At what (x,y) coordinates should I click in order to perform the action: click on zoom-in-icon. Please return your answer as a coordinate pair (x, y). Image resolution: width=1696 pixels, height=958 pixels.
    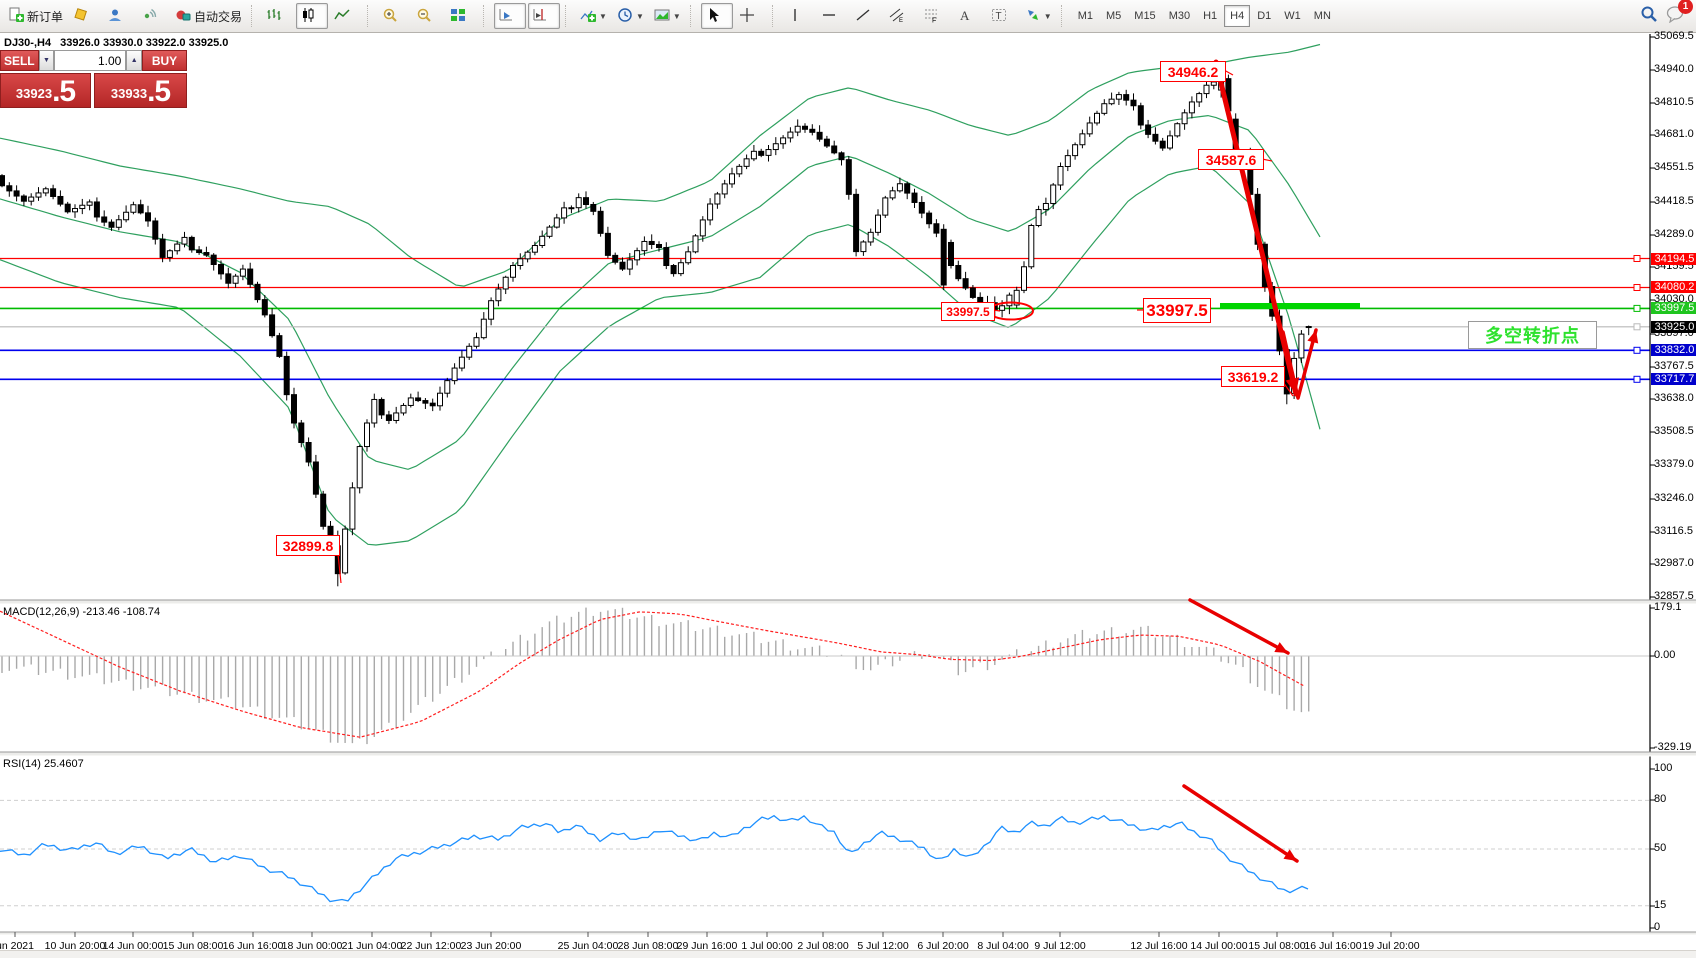
    Looking at the image, I should click on (390, 16).